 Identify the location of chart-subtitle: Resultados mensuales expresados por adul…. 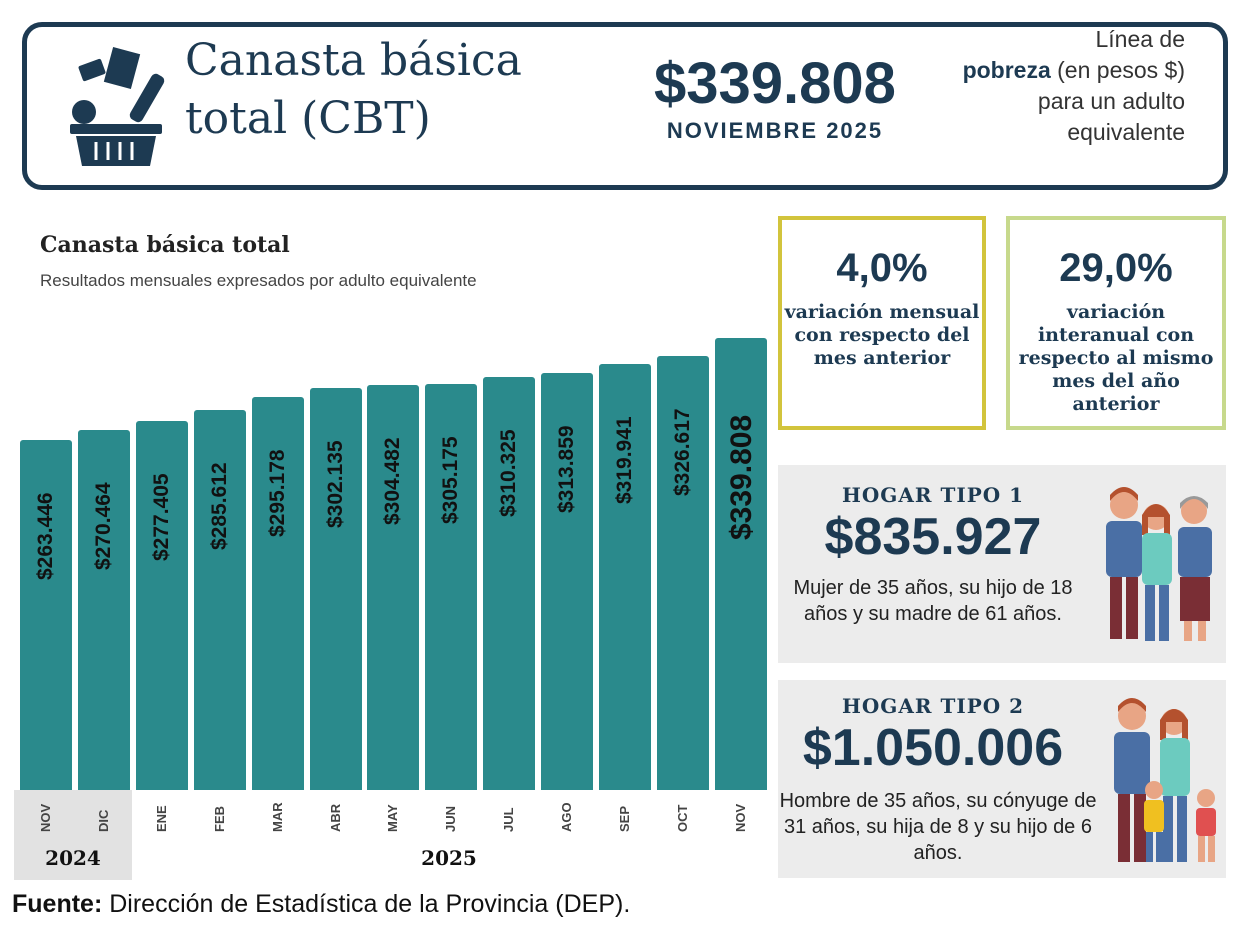
(258, 280).